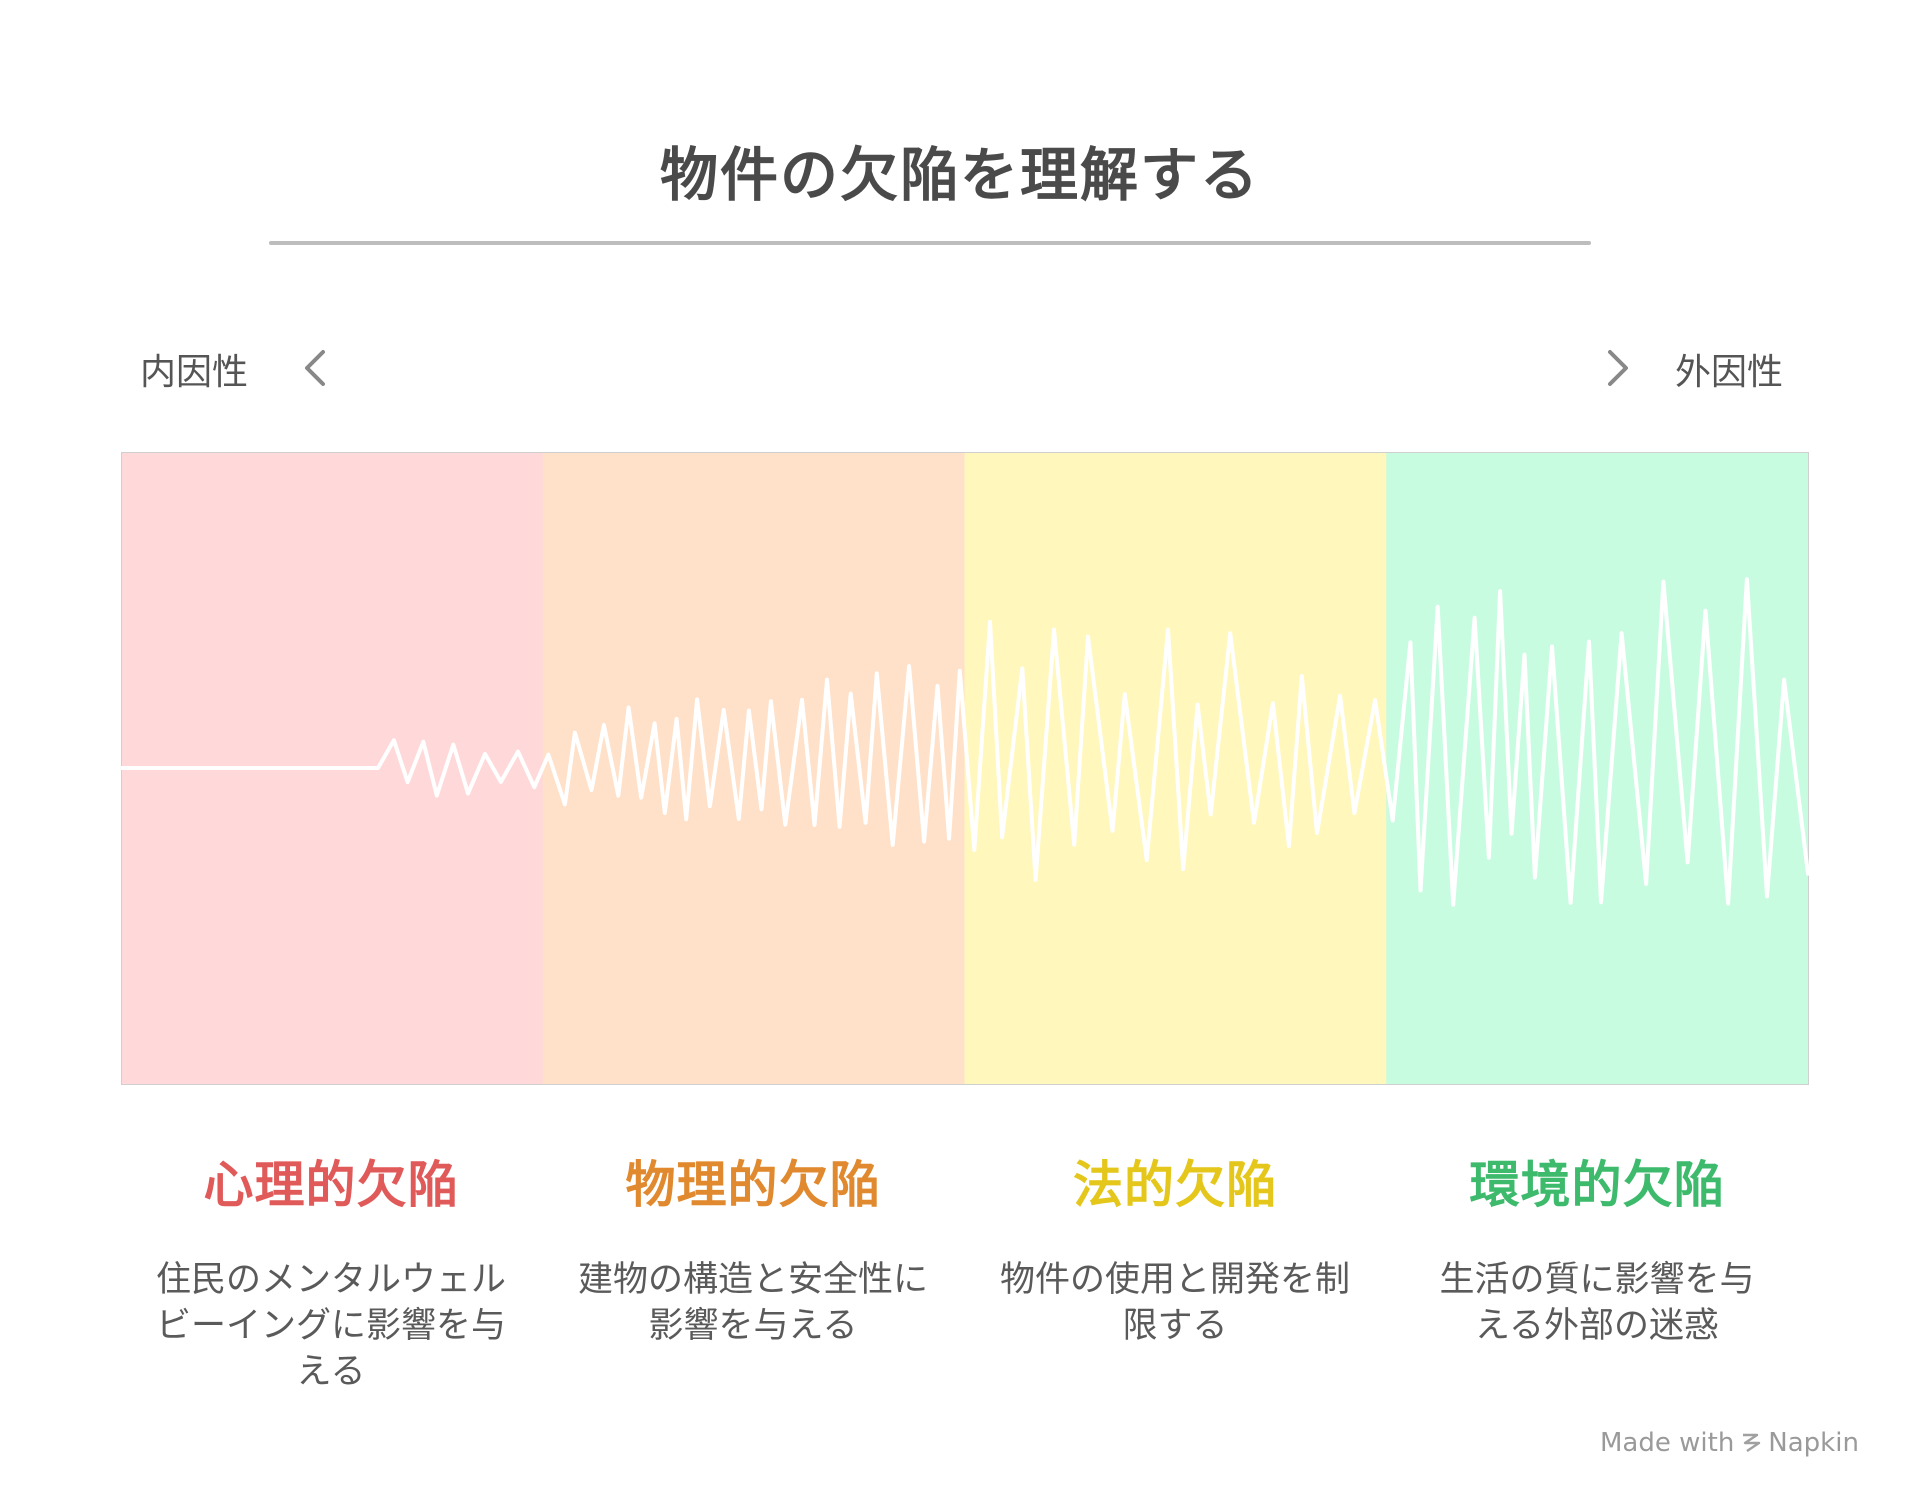 Image resolution: width=1920 pixels, height=1500 pixels. What do you see at coordinates (331, 1185) in the screenshot?
I see `category-title: 心理的欠陥` at bounding box center [331, 1185].